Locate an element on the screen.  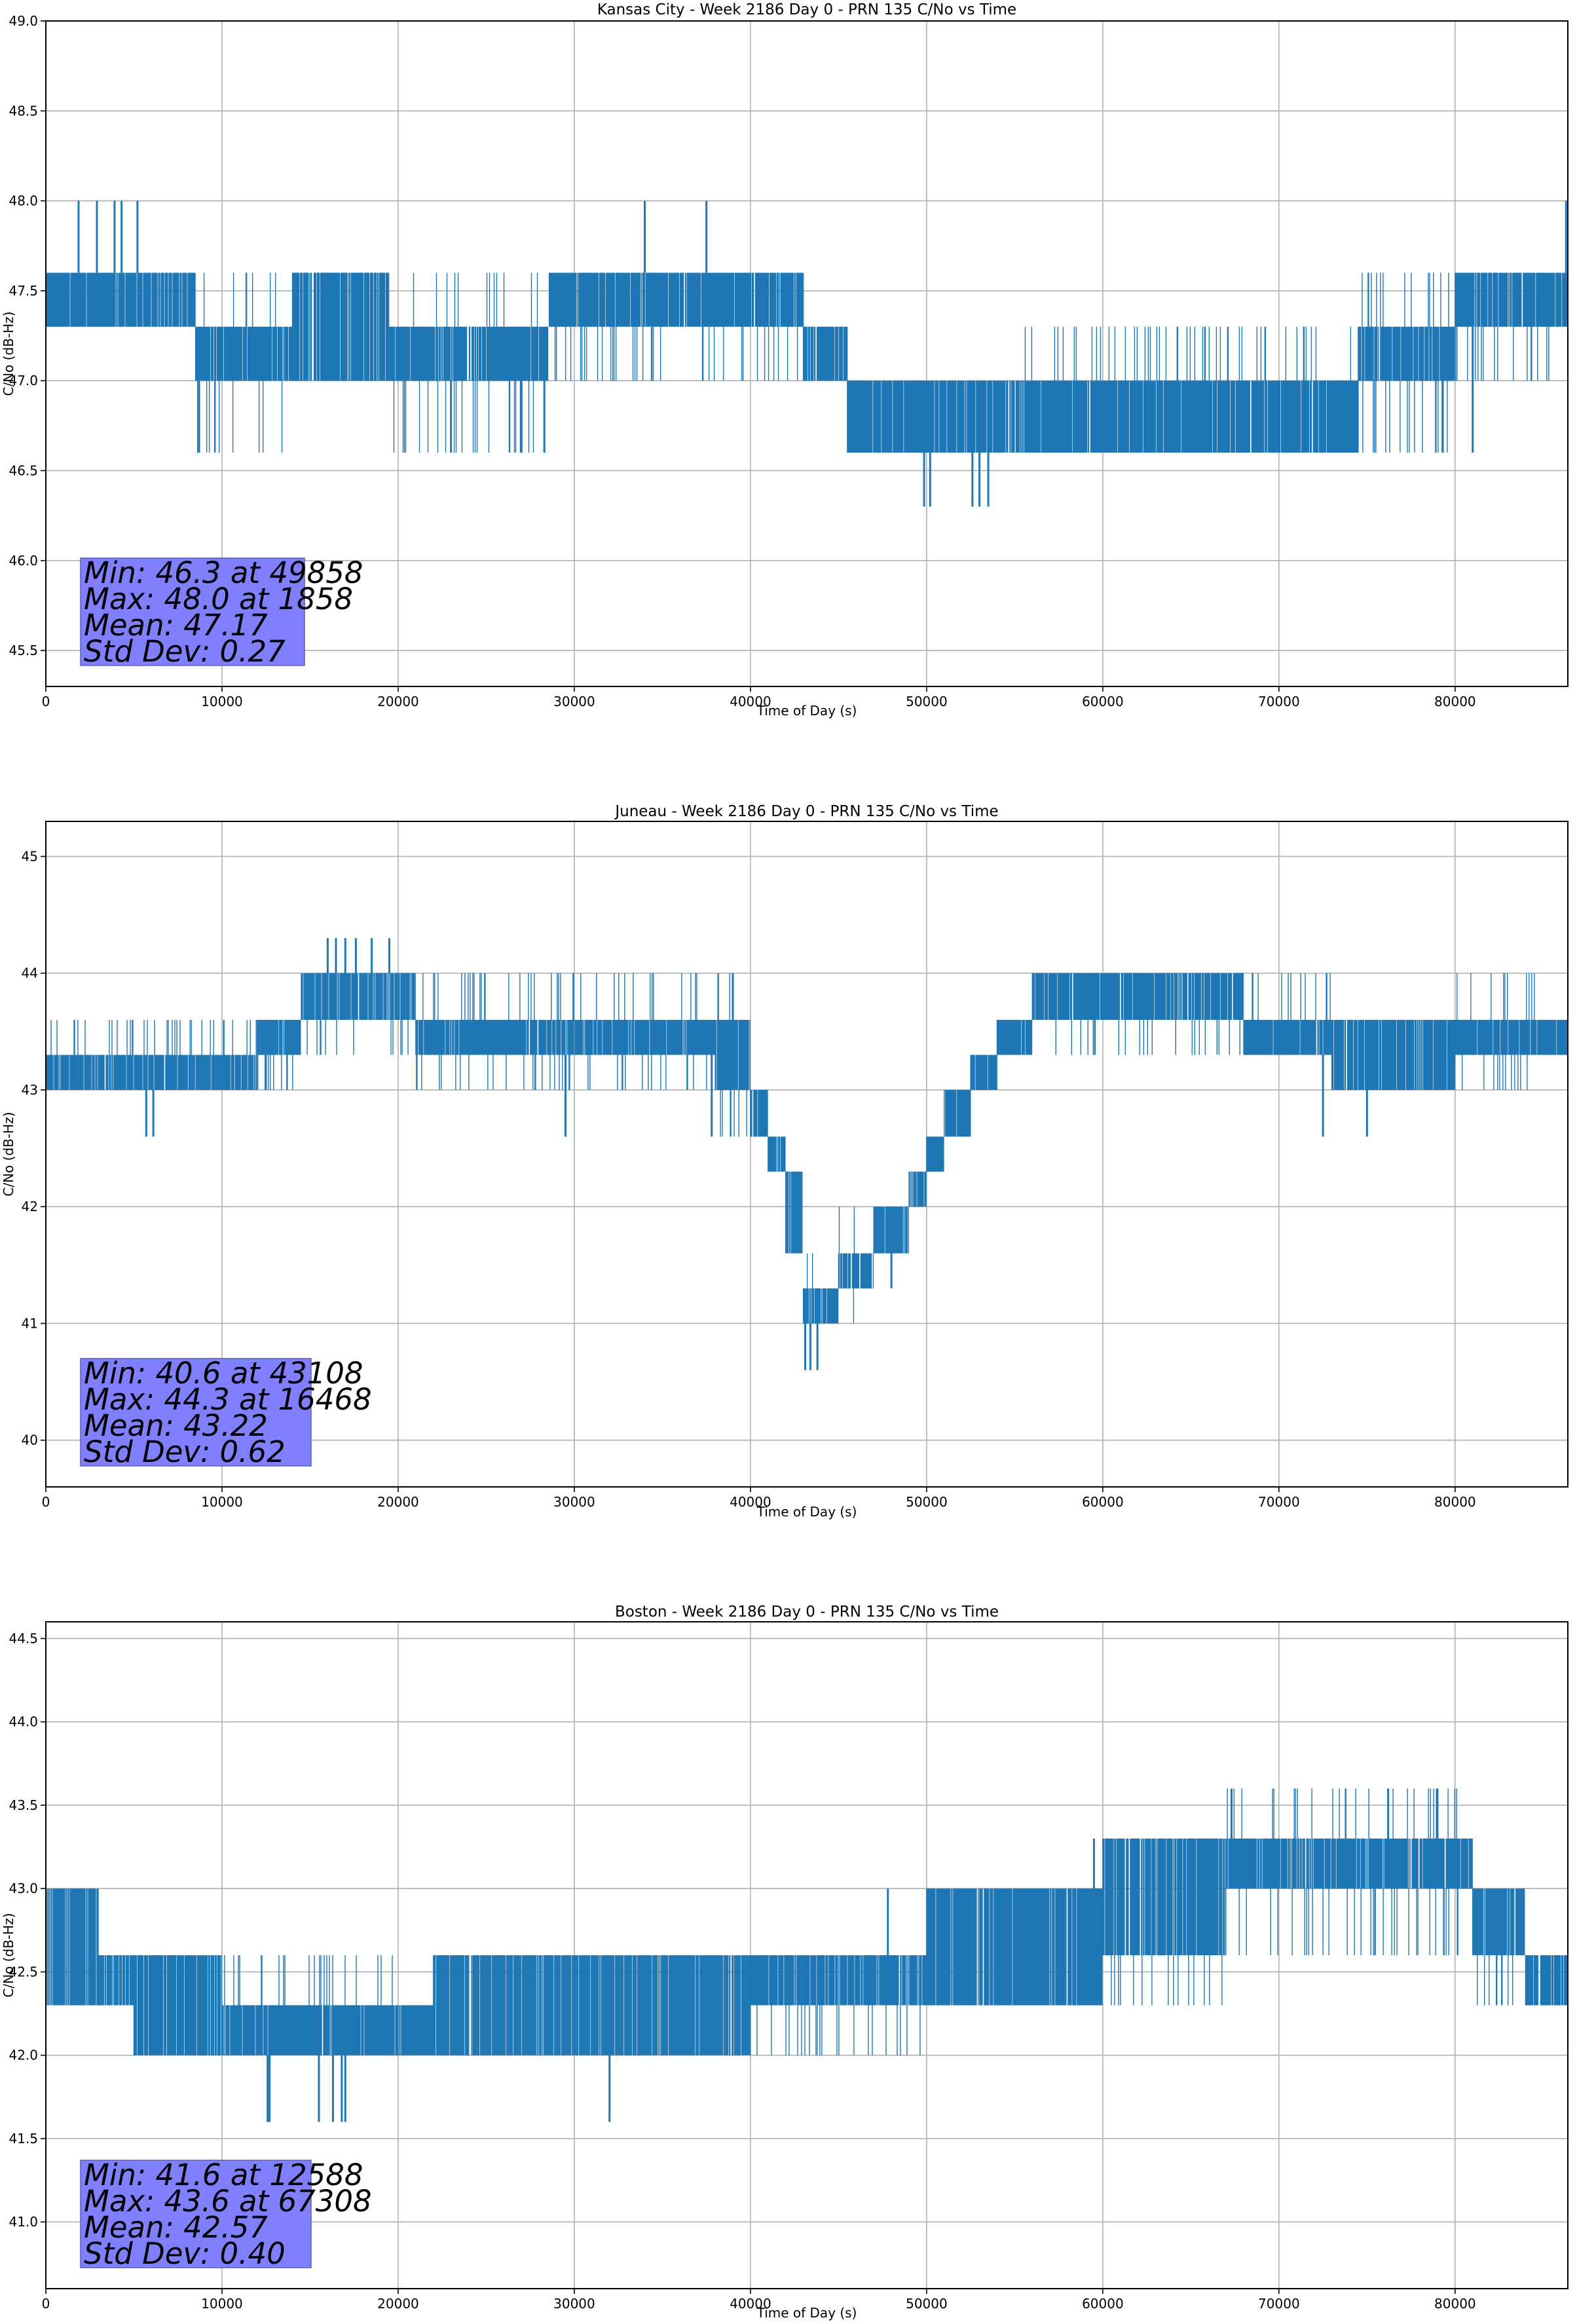
stats-std: Std Dev: 0.62 is located at coordinates (185, 1451).